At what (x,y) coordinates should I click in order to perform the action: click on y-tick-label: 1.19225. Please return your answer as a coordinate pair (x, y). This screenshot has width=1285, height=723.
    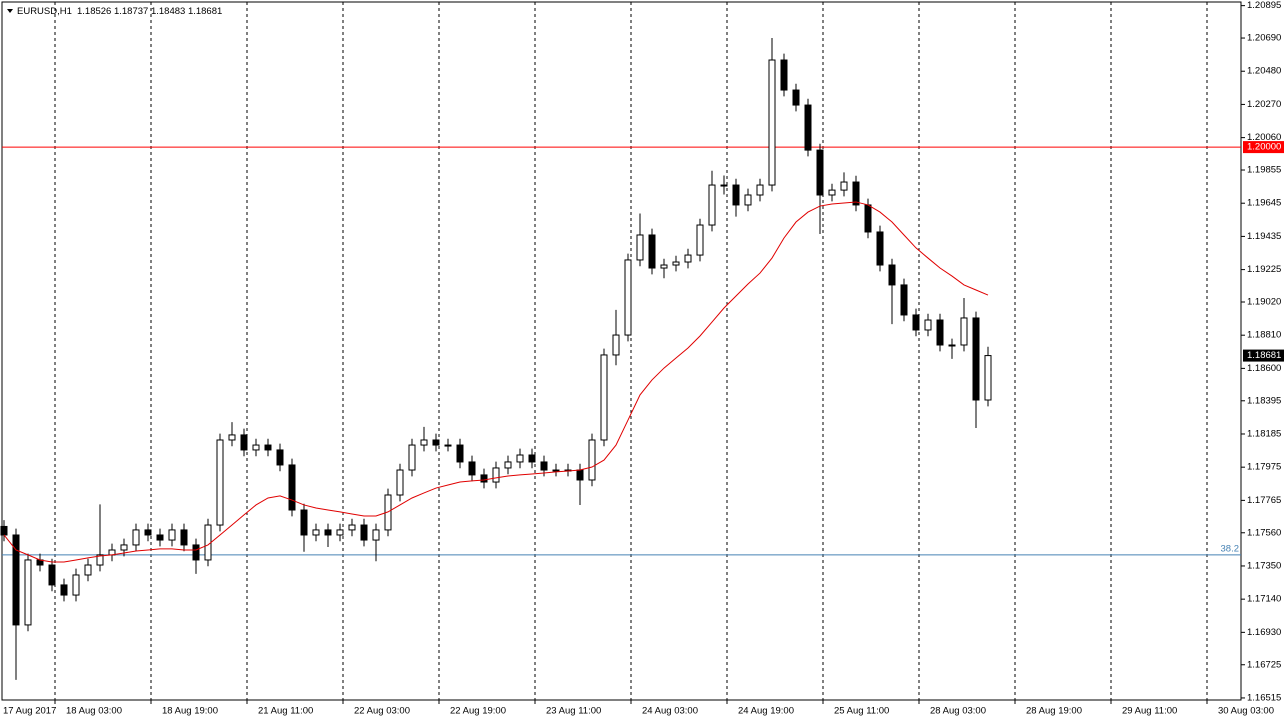
    Looking at the image, I should click on (1264, 269).